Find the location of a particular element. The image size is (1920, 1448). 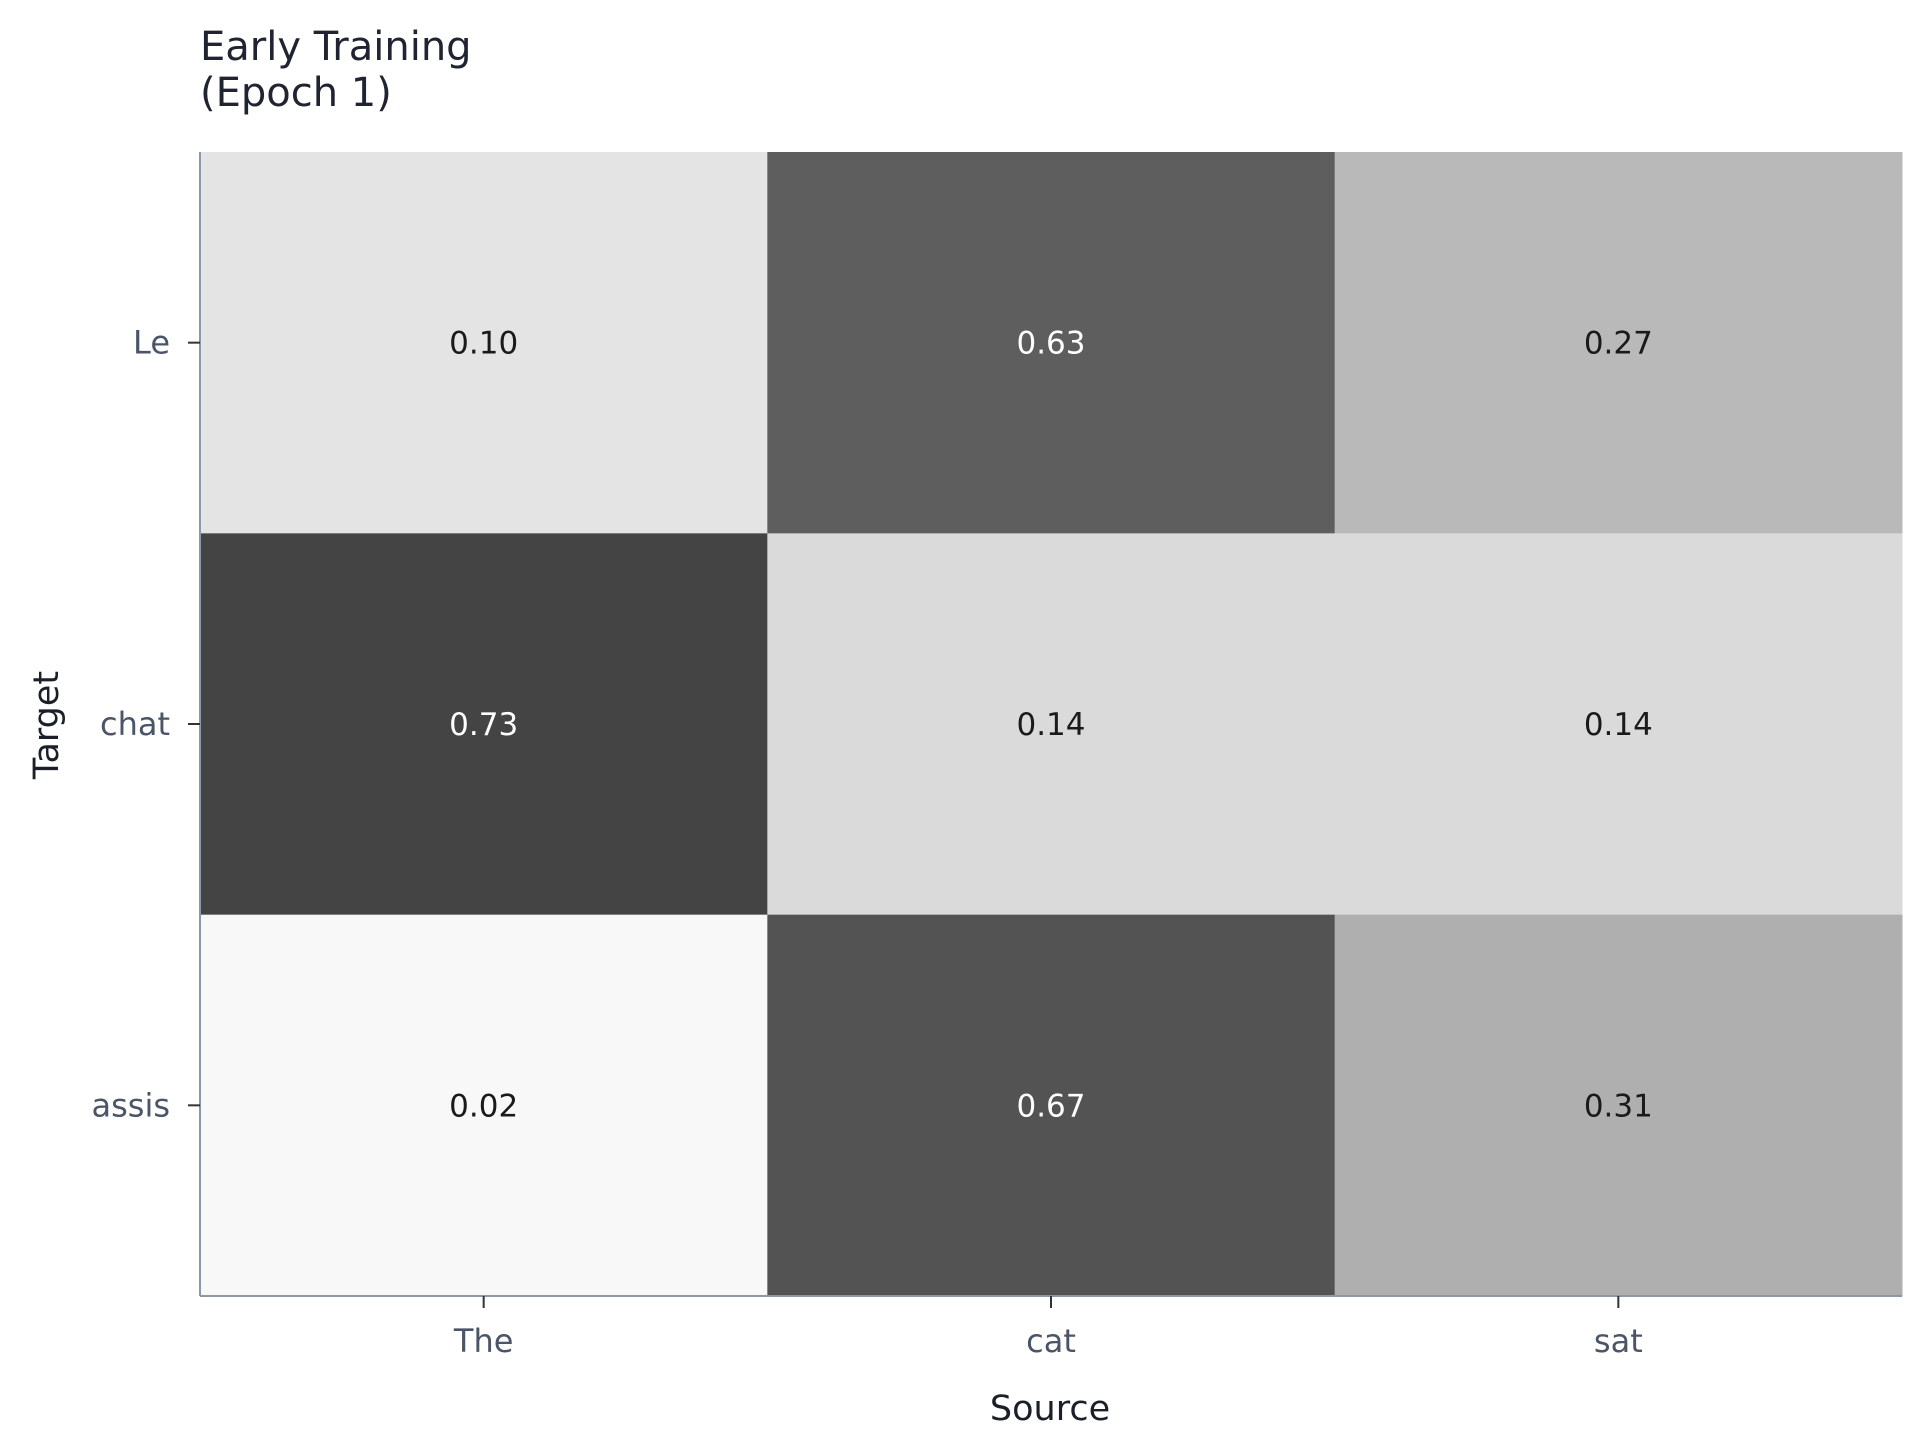

heatmap-cell-Le-cat is located at coordinates (1051, 343).